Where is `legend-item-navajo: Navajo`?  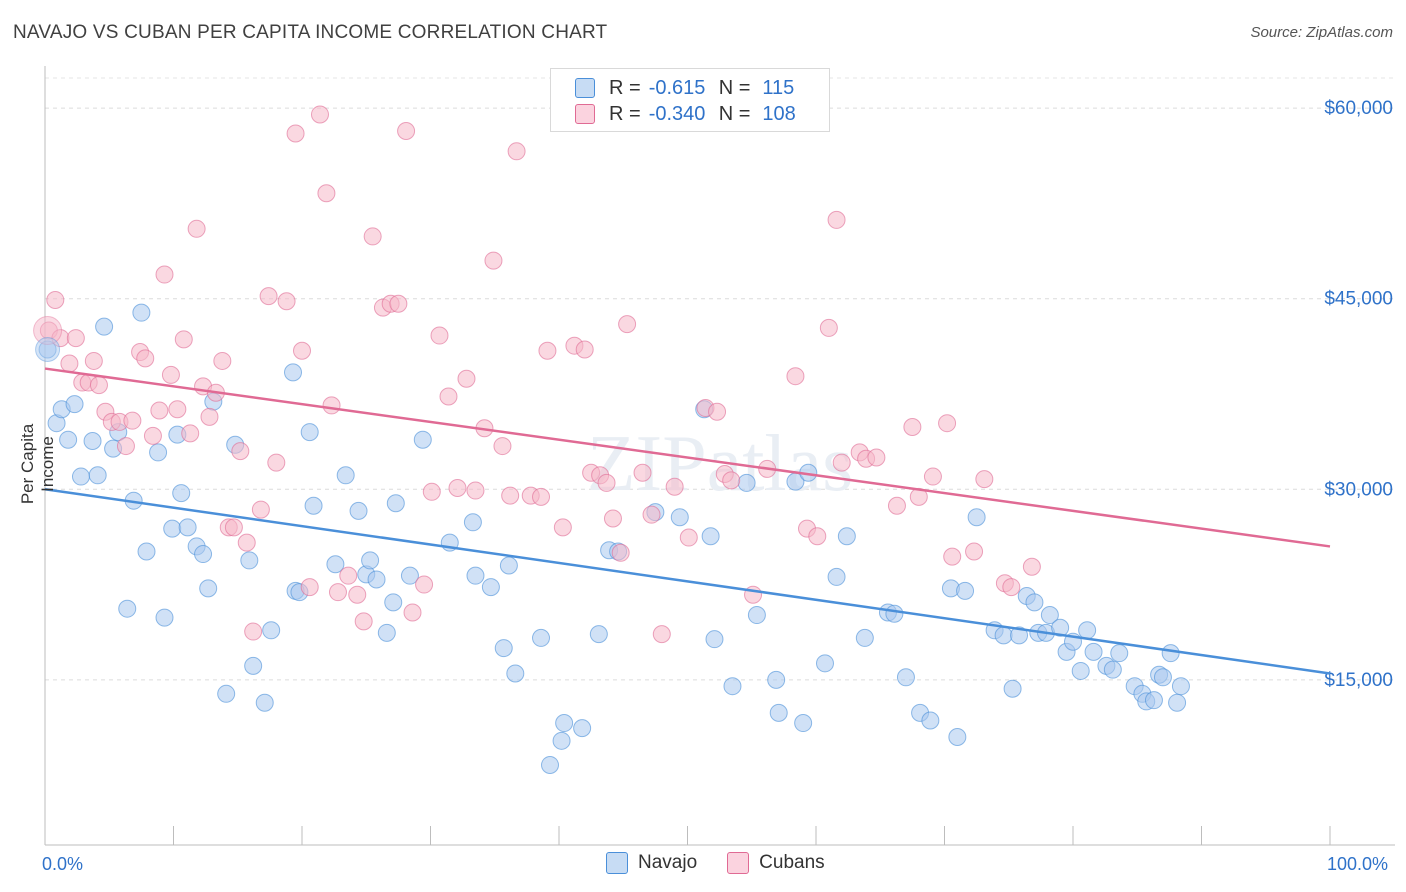 legend-item-navajo: Navajo is located at coordinates (651, 863).